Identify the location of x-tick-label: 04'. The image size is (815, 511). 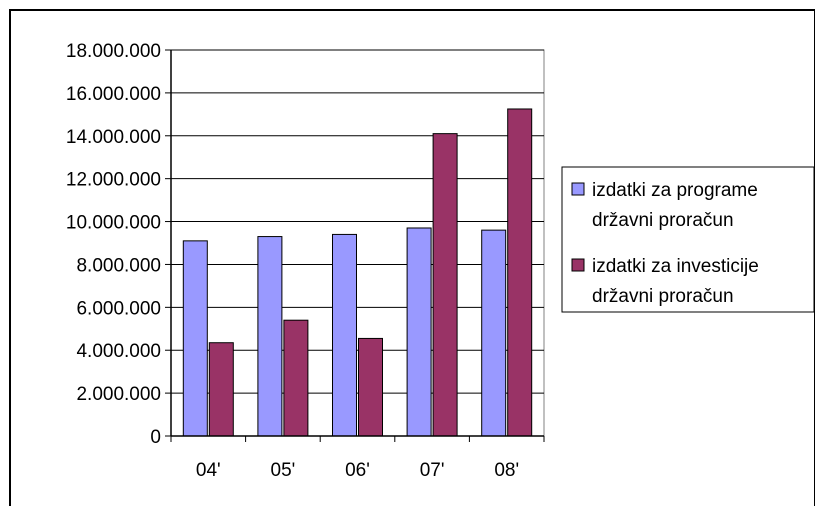
(208, 470).